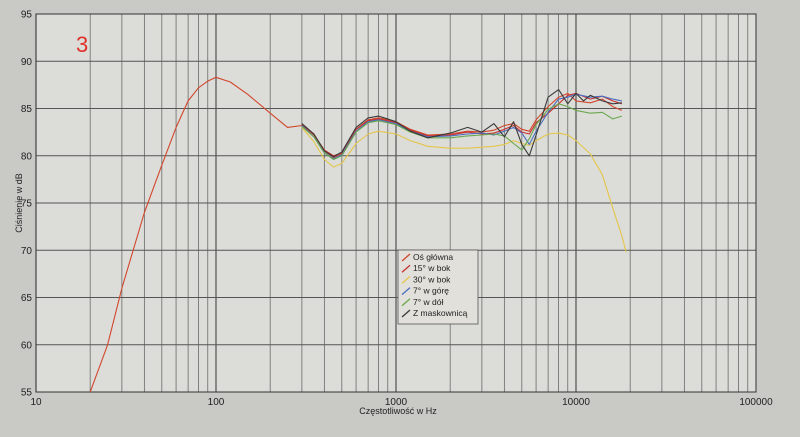  Describe the element at coordinates (27, 109) in the screenshot. I see `y-tick-label: 85` at that location.